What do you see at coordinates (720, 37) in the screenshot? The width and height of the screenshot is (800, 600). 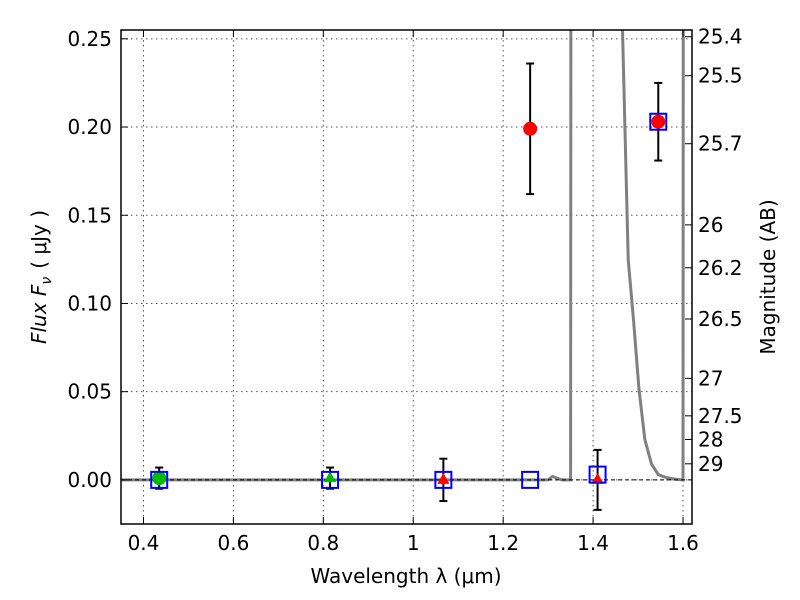 I see `y2-tick-label: 25.4` at bounding box center [720, 37].